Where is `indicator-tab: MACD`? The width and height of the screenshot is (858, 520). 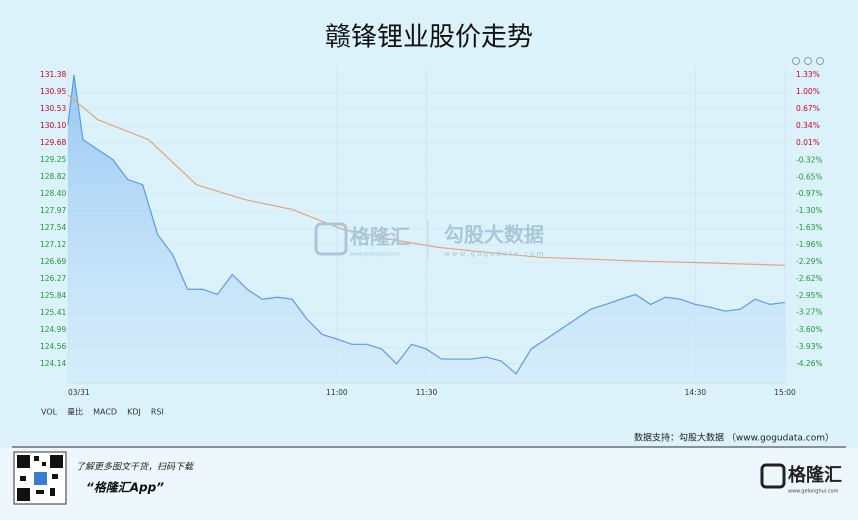 indicator-tab: MACD is located at coordinates (105, 412).